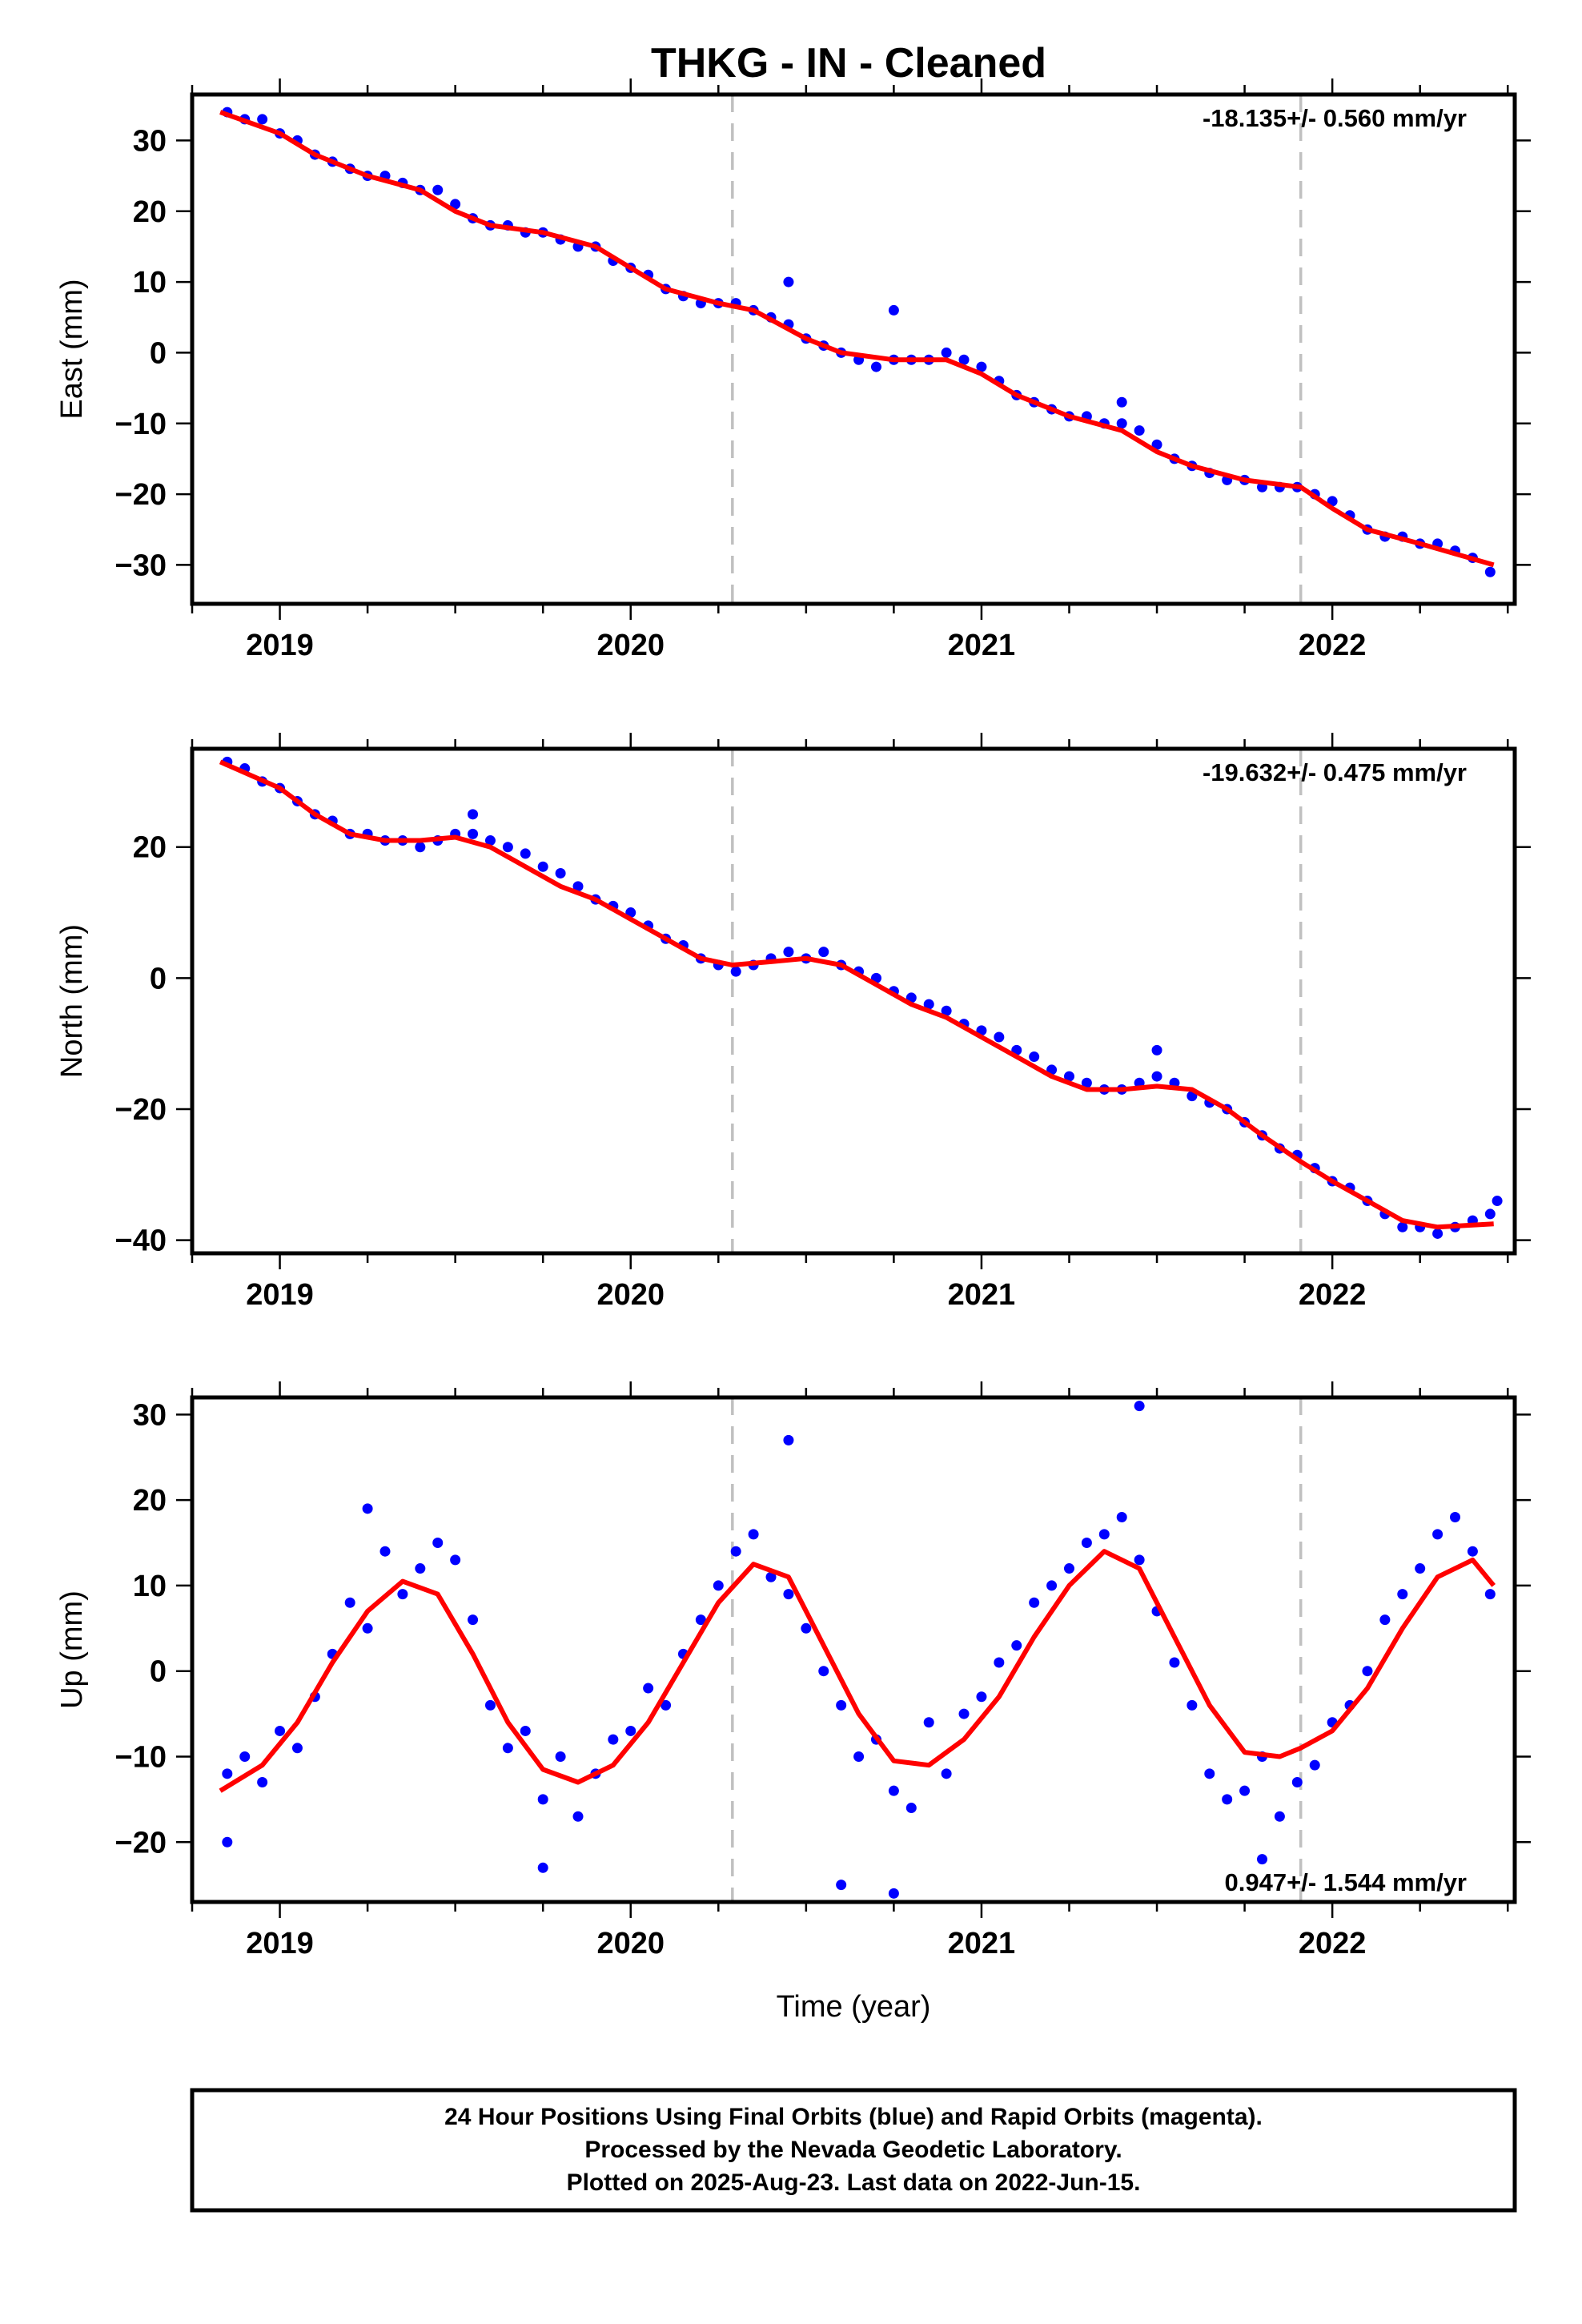 The width and height of the screenshot is (1582, 2324). What do you see at coordinates (141, 565) in the screenshot?
I see `y-tick-label: −30` at bounding box center [141, 565].